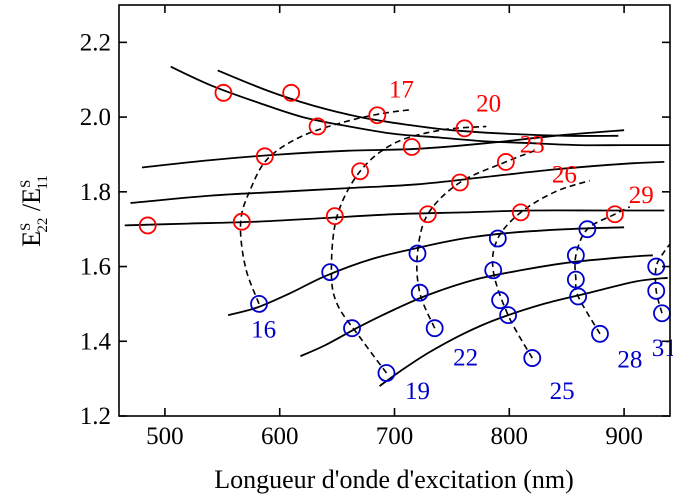 Image resolution: width=673 pixels, height=499 pixels. Describe the element at coordinates (401, 90) in the screenshot. I see `annotation-label-17: 17` at that location.